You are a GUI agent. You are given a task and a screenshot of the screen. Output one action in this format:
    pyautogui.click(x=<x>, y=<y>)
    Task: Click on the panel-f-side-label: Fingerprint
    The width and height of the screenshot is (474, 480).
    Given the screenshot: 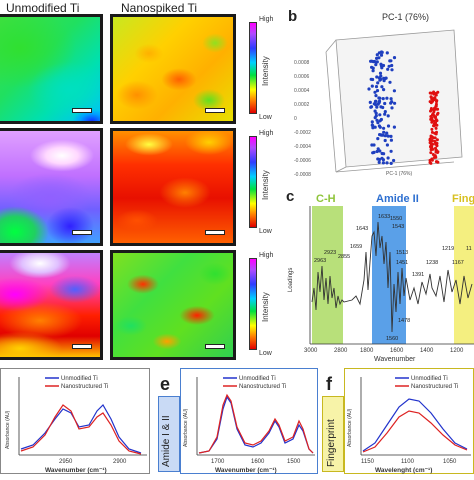 What is the action you would take?
    pyautogui.click(x=331, y=443)
    